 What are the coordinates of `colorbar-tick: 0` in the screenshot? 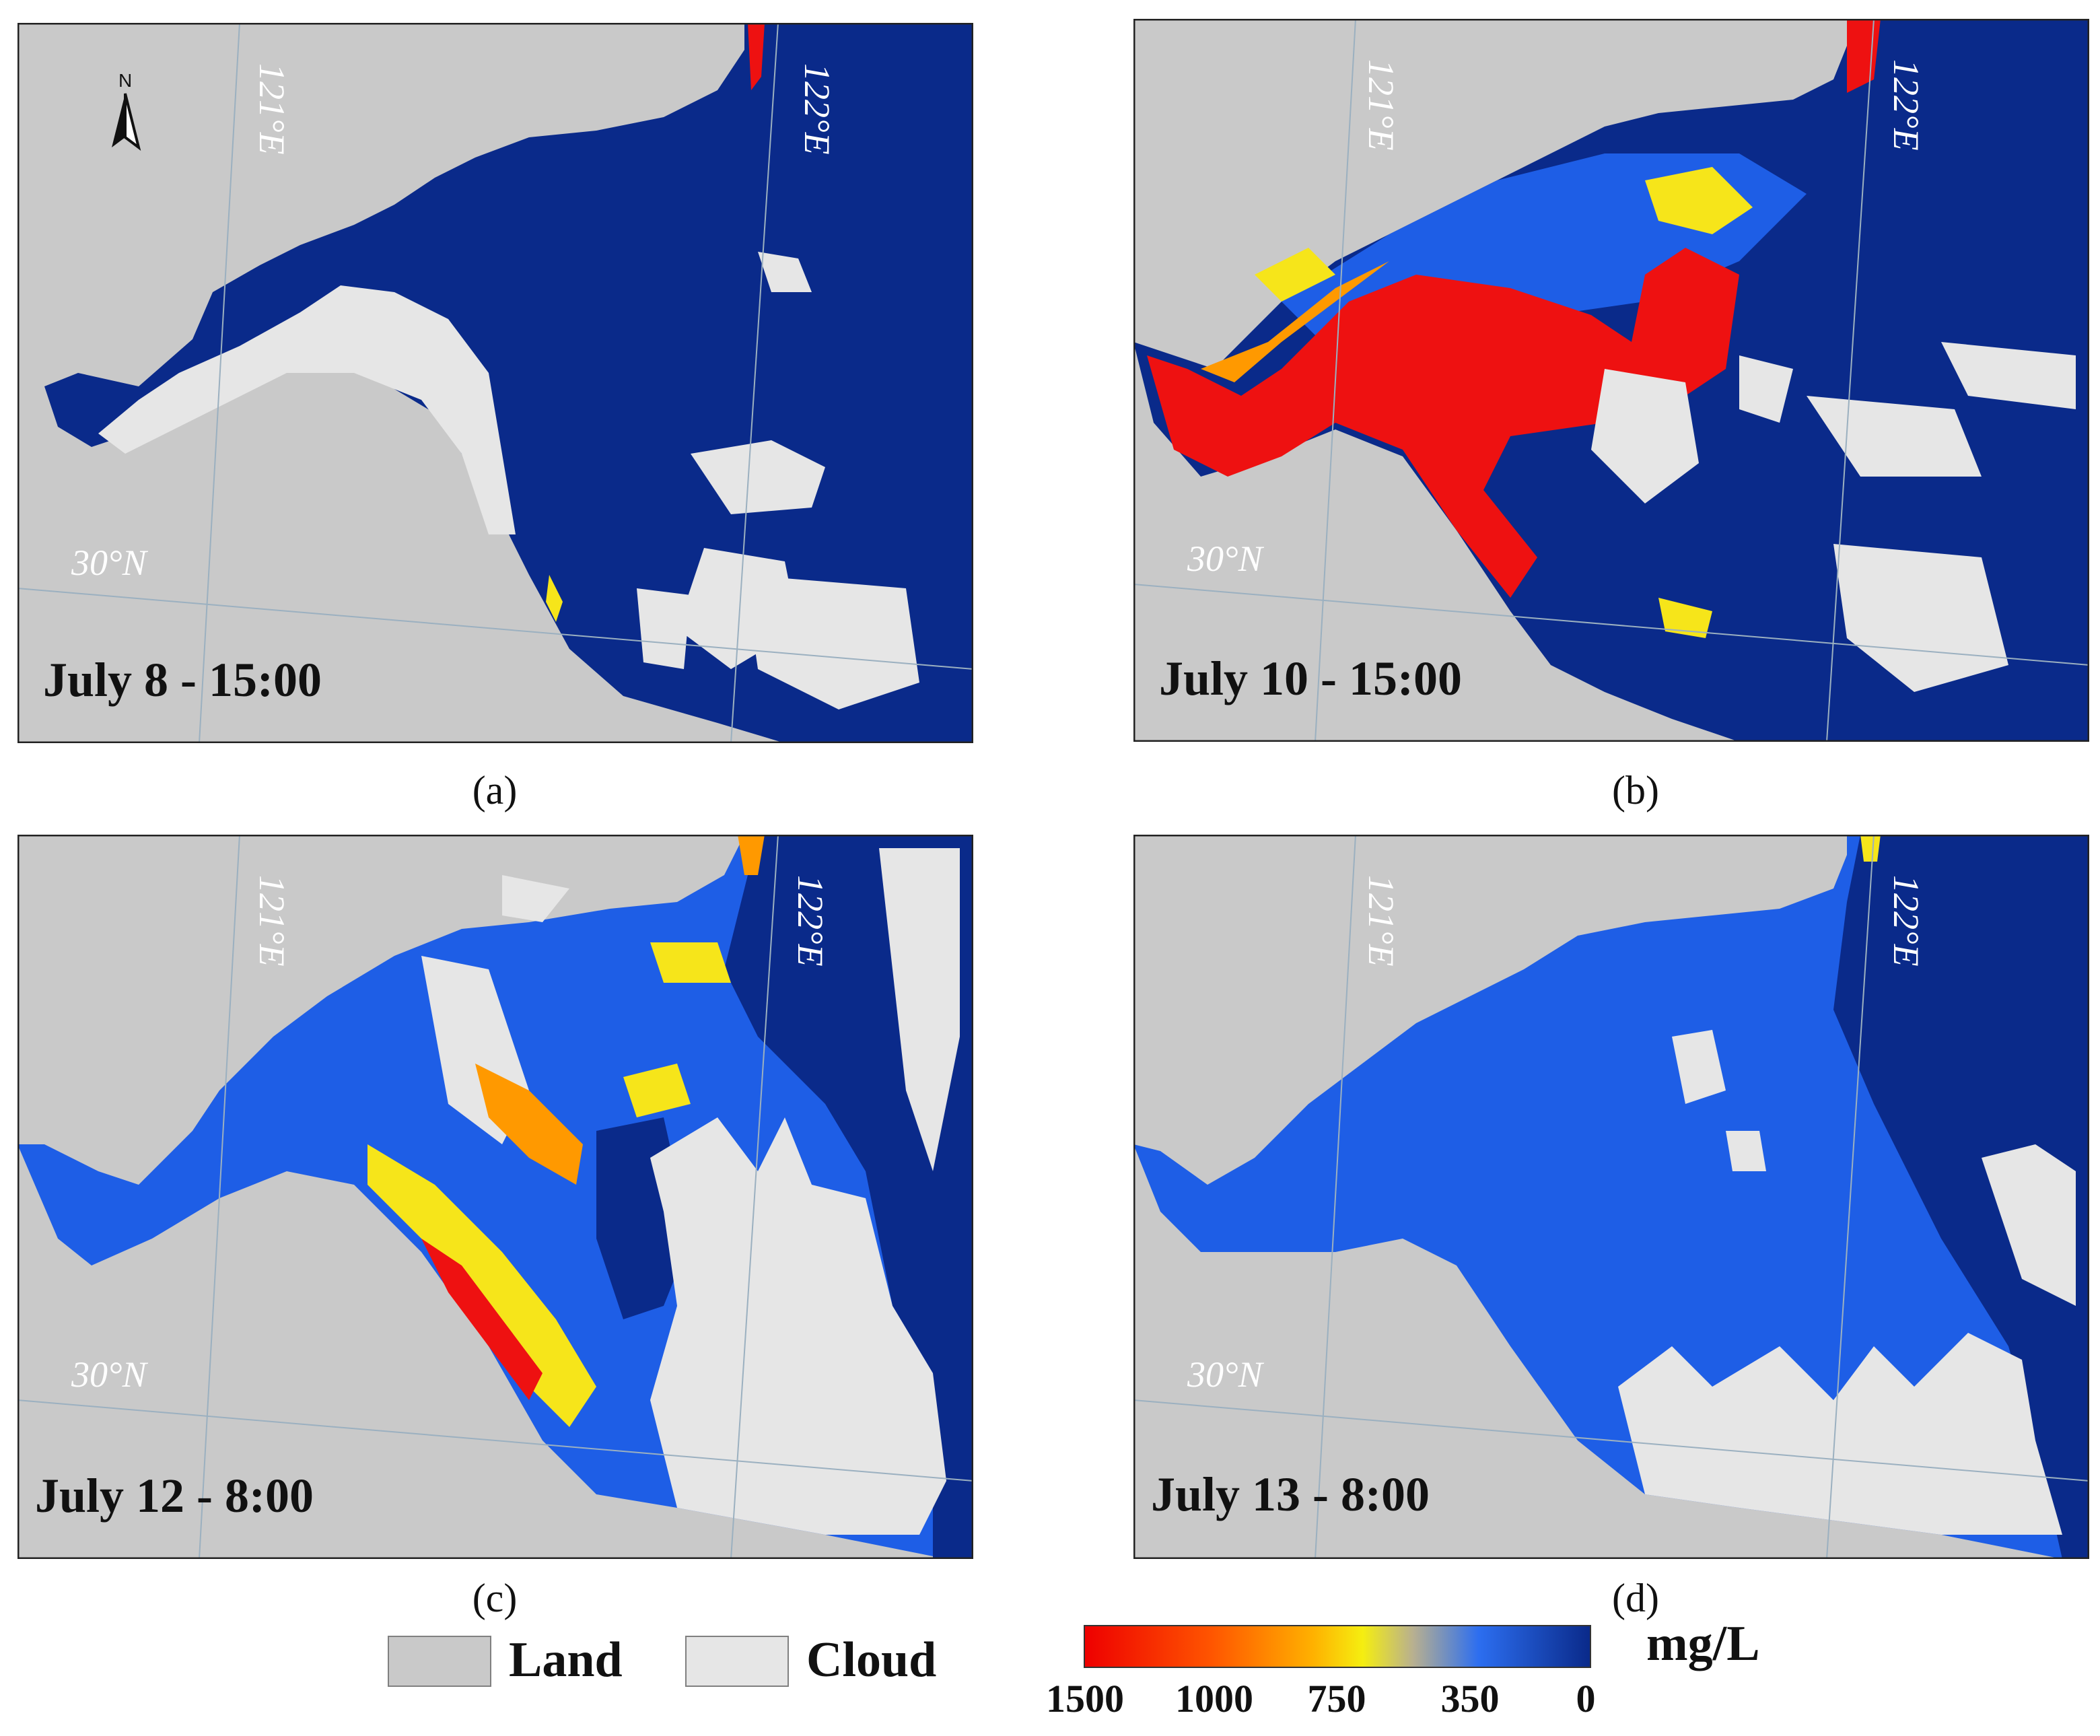 It's located at (1586, 1699).